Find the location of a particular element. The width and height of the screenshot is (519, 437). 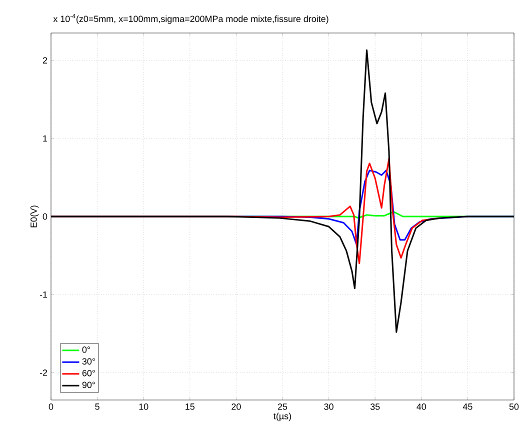

chart-title: (z0=5mm, x=100mm,sigma=200MPa mode mixte,fissure droite) is located at coordinates (202, 19).